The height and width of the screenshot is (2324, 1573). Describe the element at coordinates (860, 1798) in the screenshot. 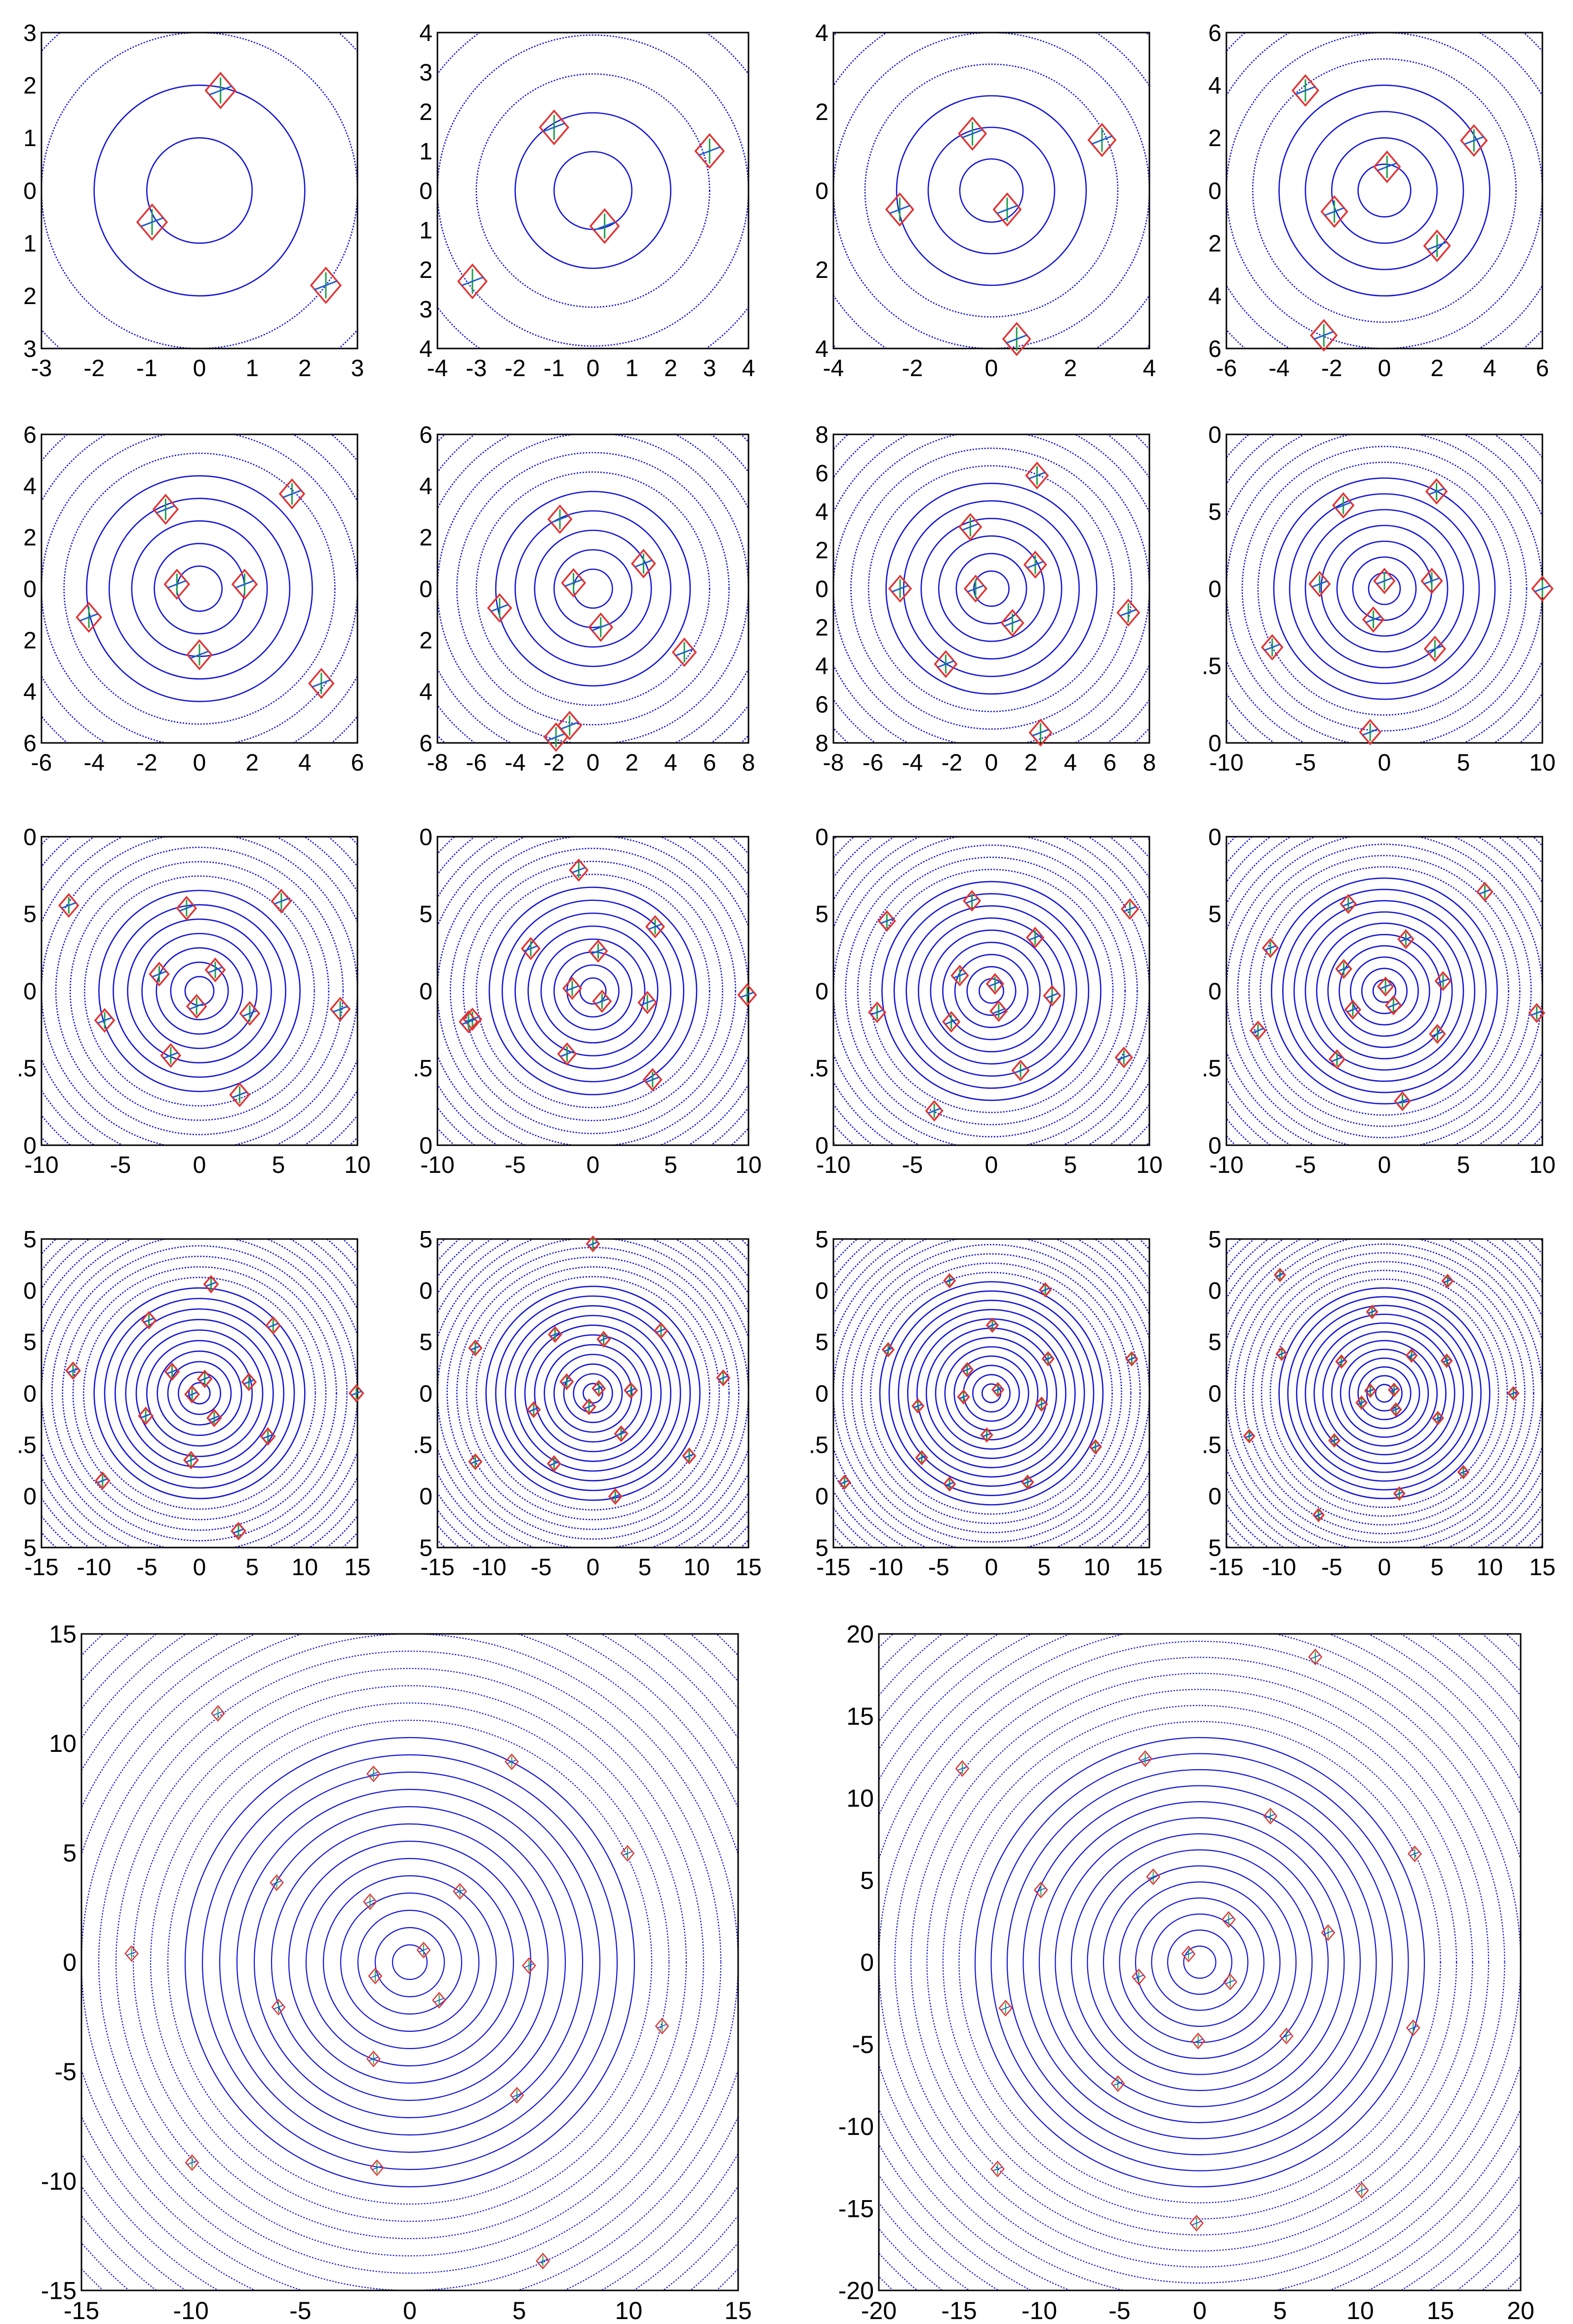

I see `y-tick-label: 10` at that location.